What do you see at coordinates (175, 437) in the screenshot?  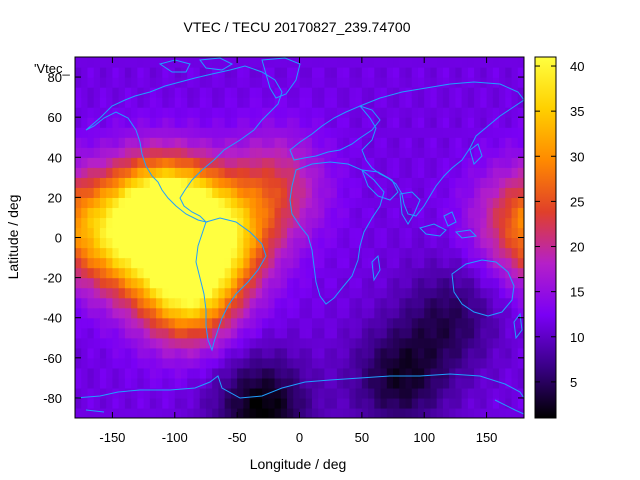 I see `x-tick-label: -100` at bounding box center [175, 437].